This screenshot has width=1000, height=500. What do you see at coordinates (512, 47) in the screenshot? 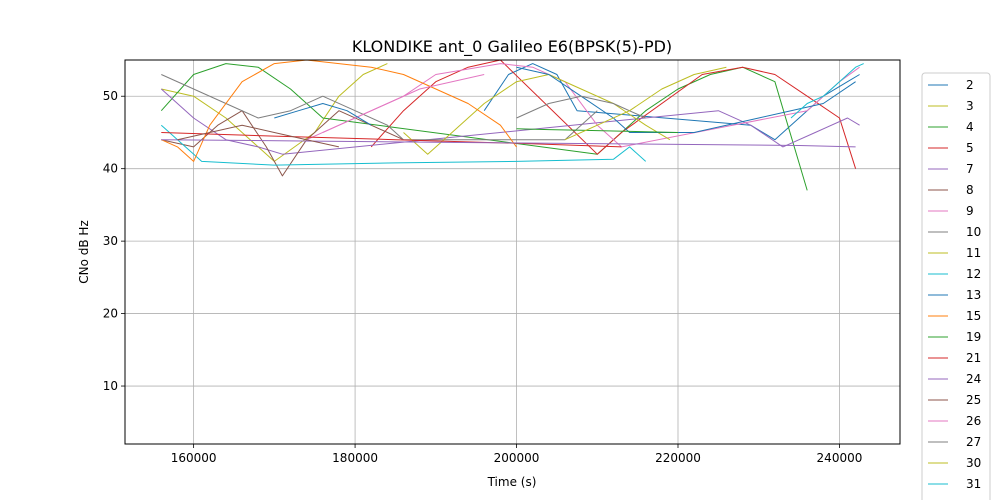
I see `chart-title: KLONDIKE ant_0 Galileo E6(BPSK(5)-PD)` at bounding box center [512, 47].